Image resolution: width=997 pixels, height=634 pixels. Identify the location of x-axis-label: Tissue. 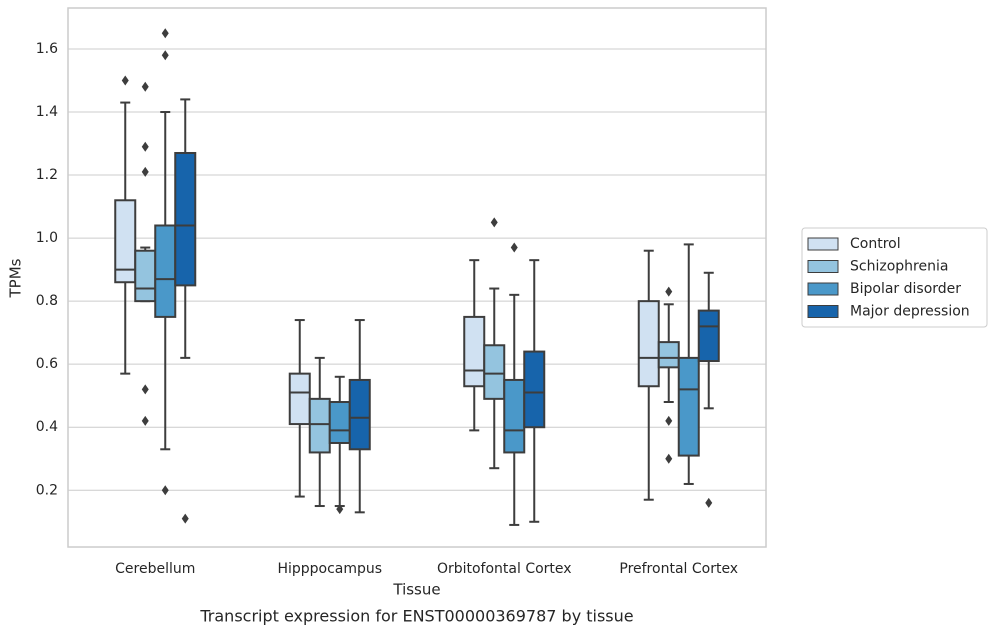
(416, 590).